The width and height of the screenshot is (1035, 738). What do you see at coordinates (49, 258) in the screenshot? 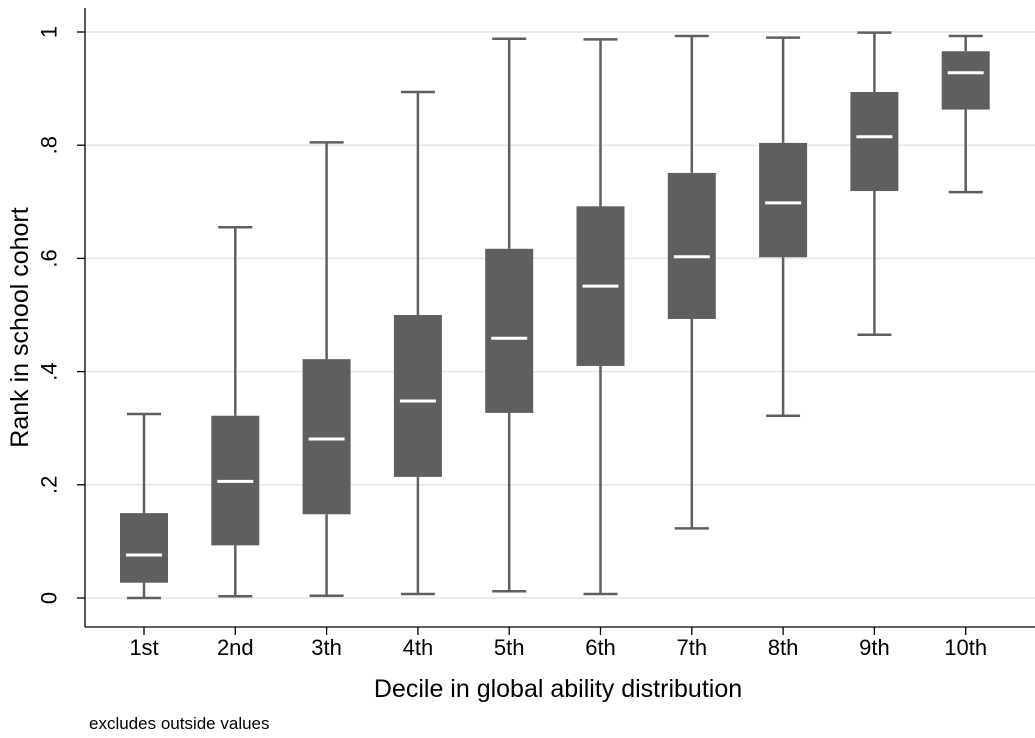
I see `y-tick-label: .6` at bounding box center [49, 258].